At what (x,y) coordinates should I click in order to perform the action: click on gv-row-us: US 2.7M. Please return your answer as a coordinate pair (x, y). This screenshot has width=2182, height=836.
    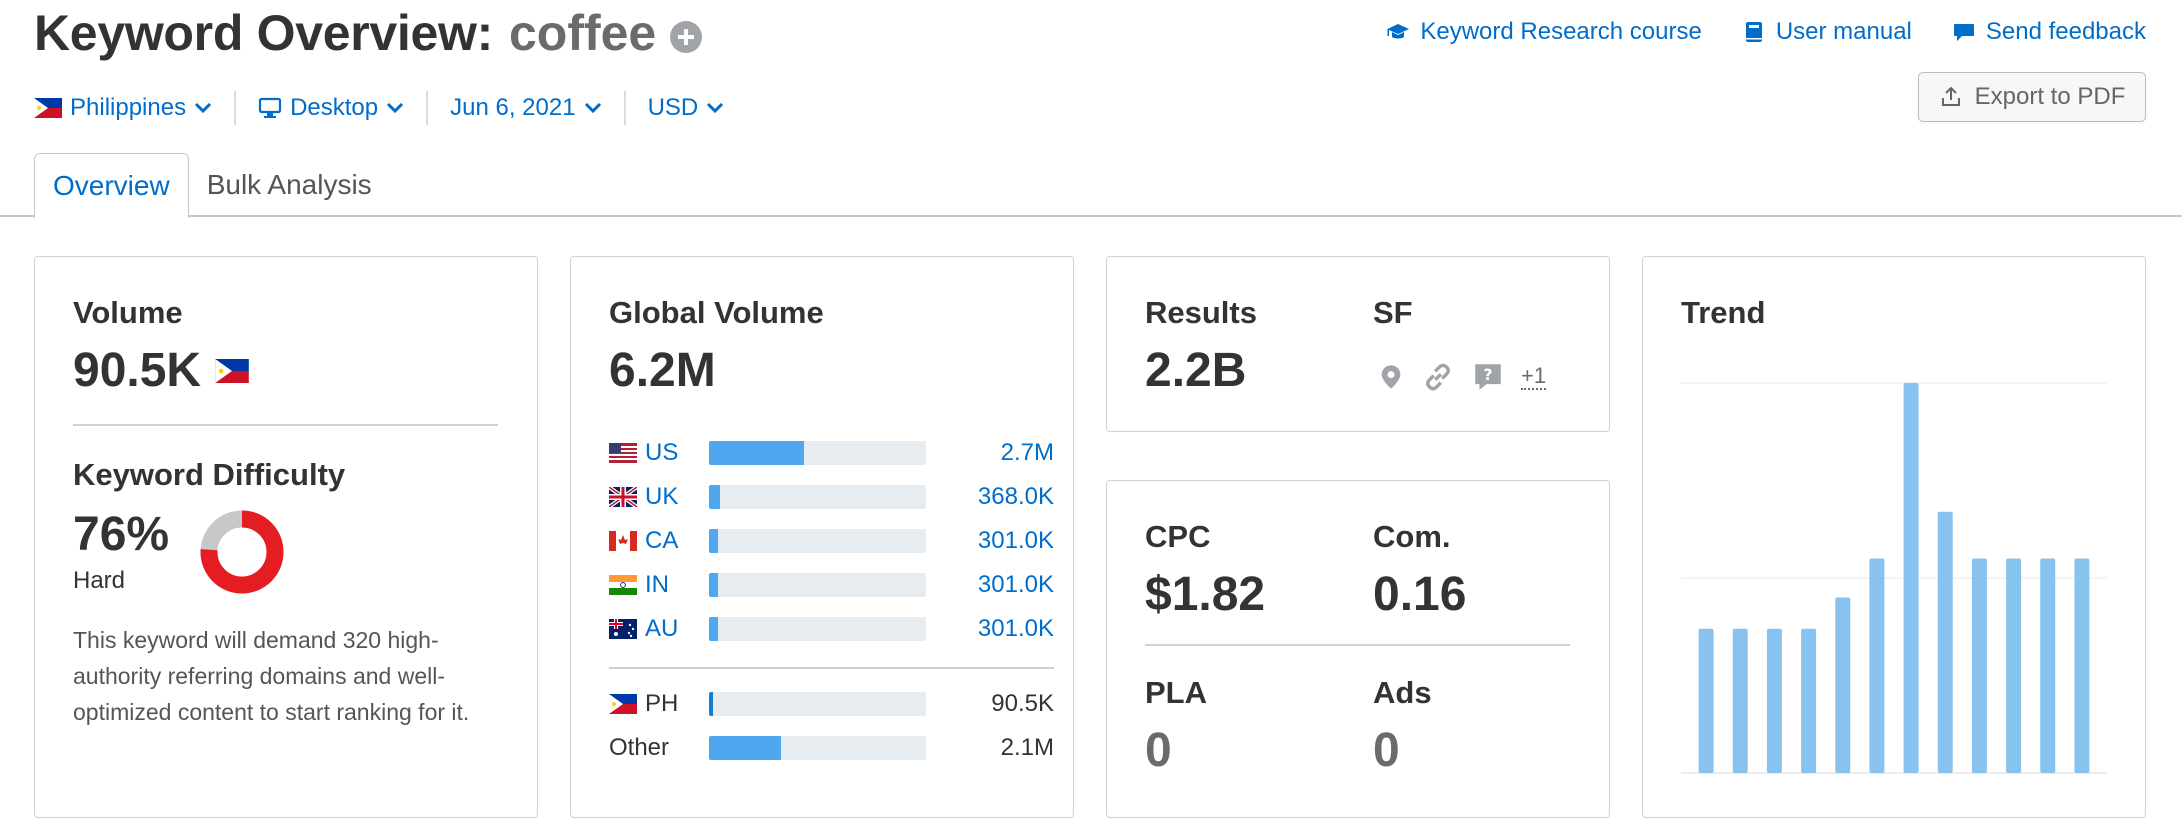
    Looking at the image, I should click on (831, 453).